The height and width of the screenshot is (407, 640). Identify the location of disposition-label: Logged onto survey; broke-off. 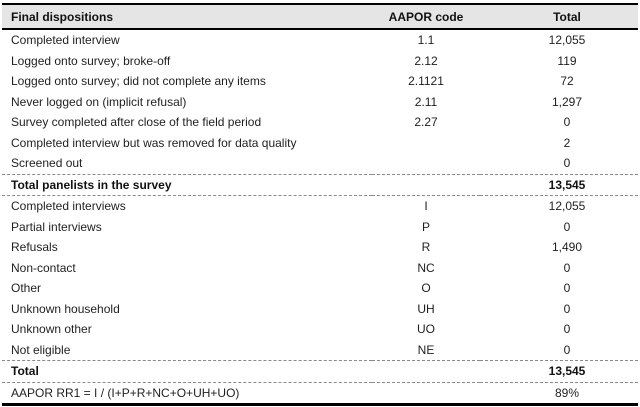
(187, 60).